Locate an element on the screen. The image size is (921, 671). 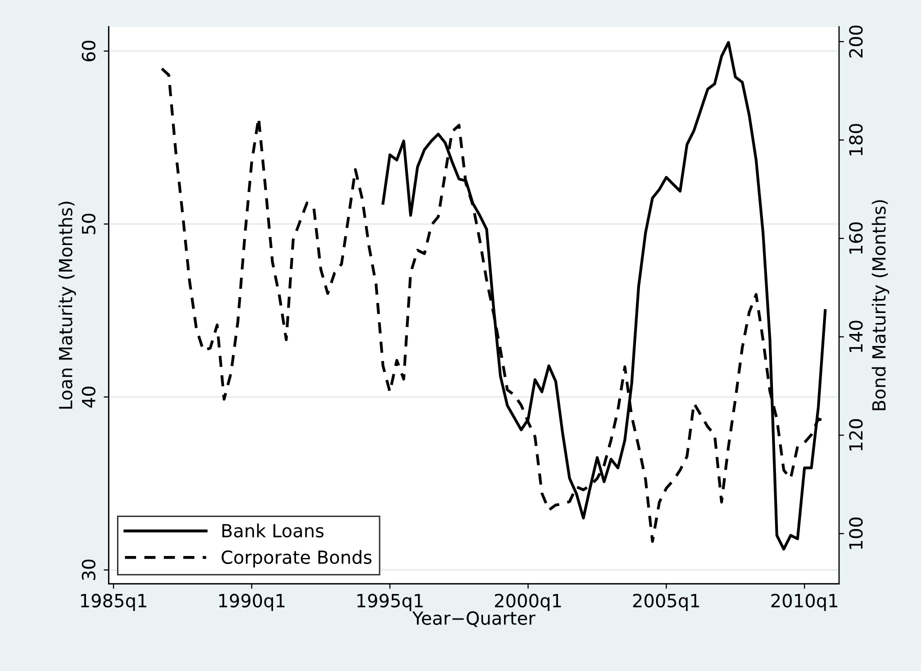
y2-axis-title: Bond Maturity (Months) is located at coordinates (881, 305).